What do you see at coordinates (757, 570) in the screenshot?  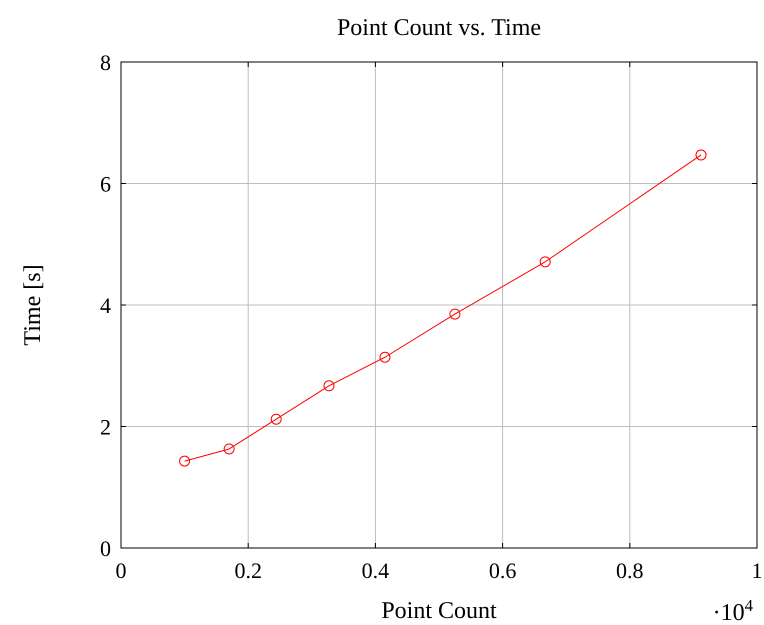 I see `x-tick-label: 1` at bounding box center [757, 570].